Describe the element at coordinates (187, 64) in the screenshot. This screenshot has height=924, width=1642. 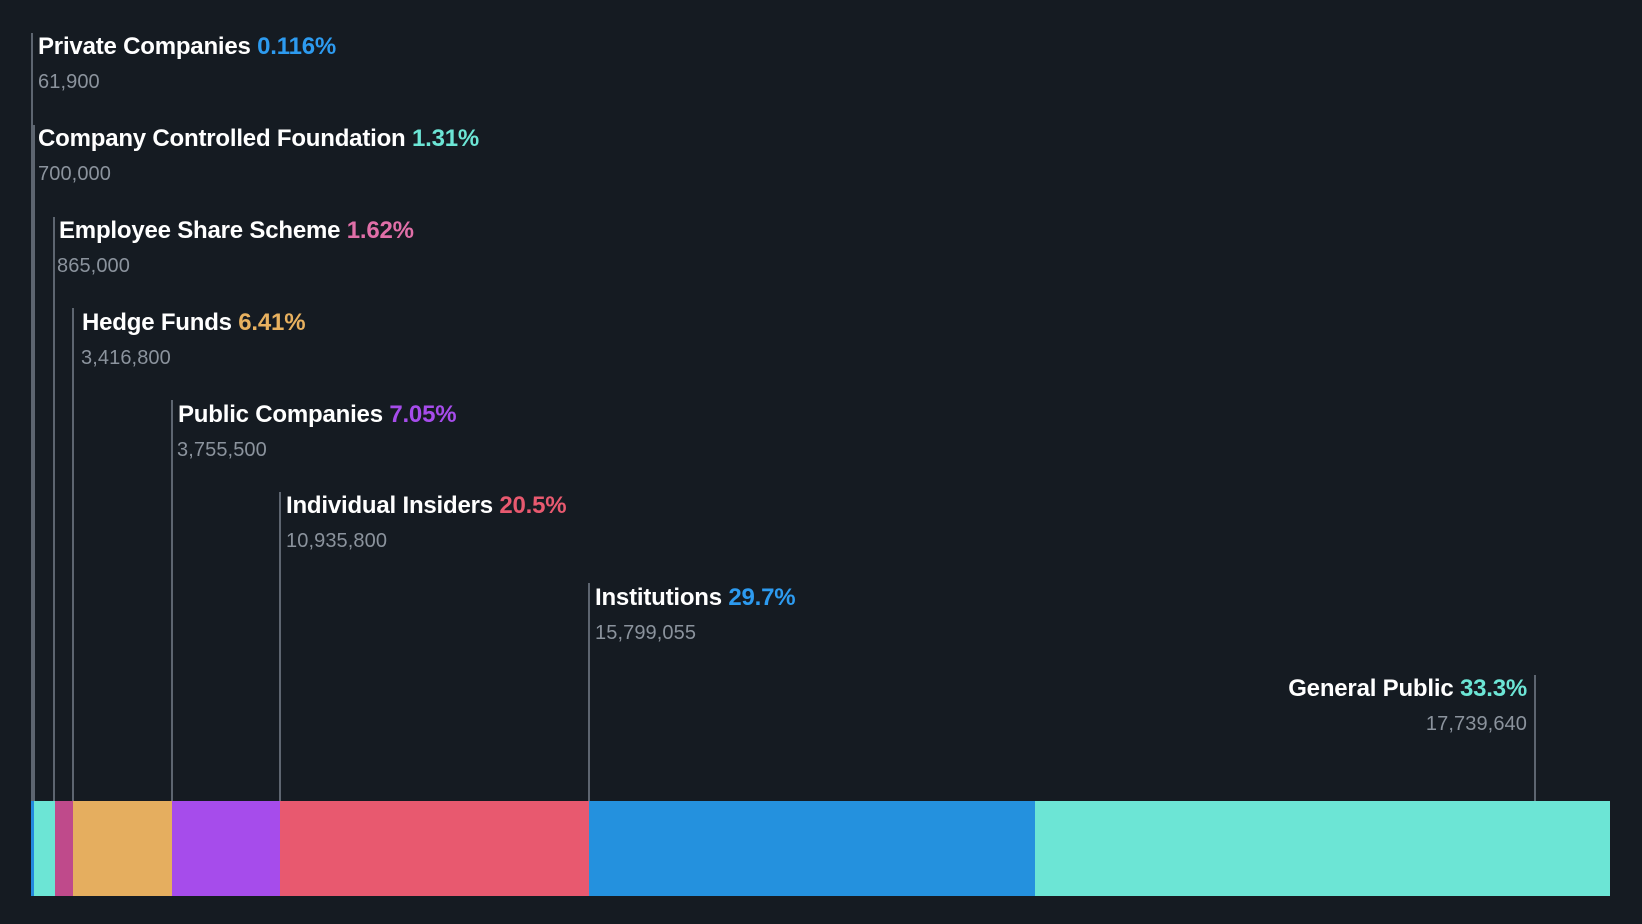
I see `label-group-private-companies: Private Companies 0.116% 61,900` at that location.